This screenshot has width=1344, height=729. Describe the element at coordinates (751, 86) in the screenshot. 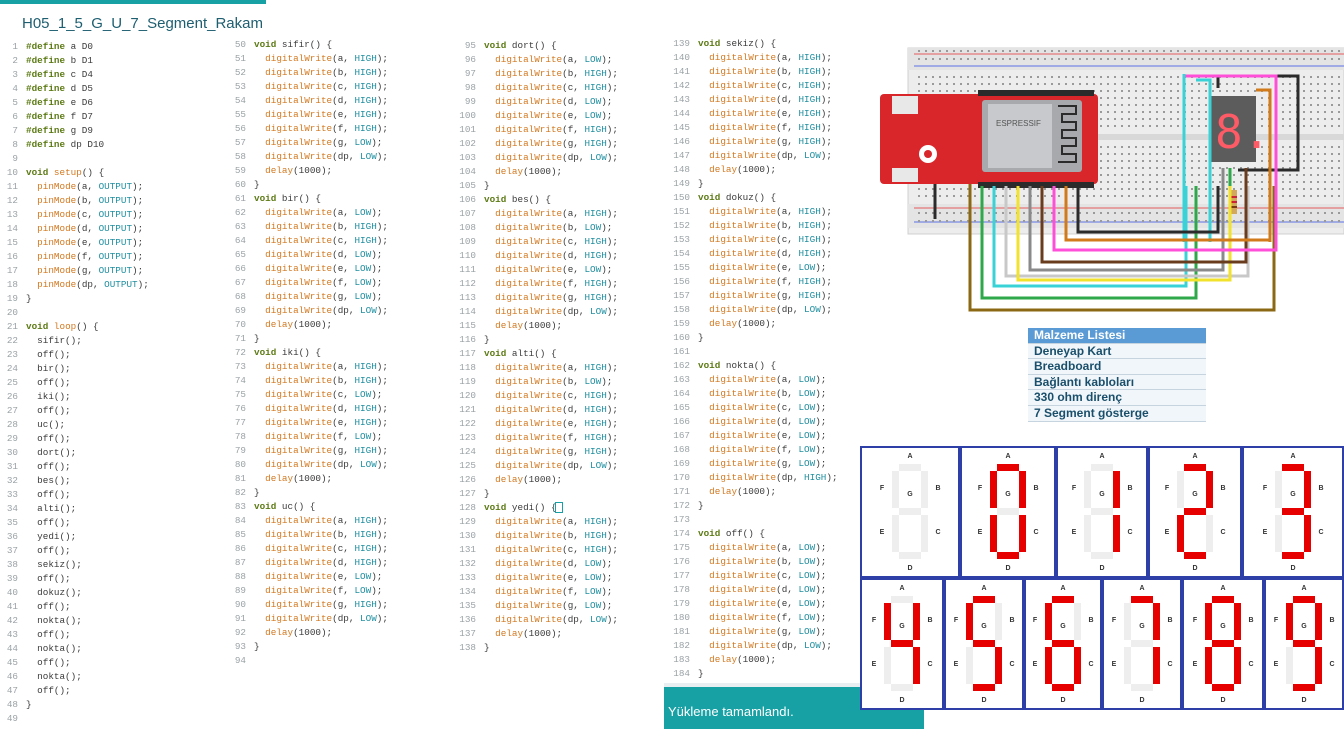

I see `code-line: 142 digitalWrite(c, HIGH);` at that location.